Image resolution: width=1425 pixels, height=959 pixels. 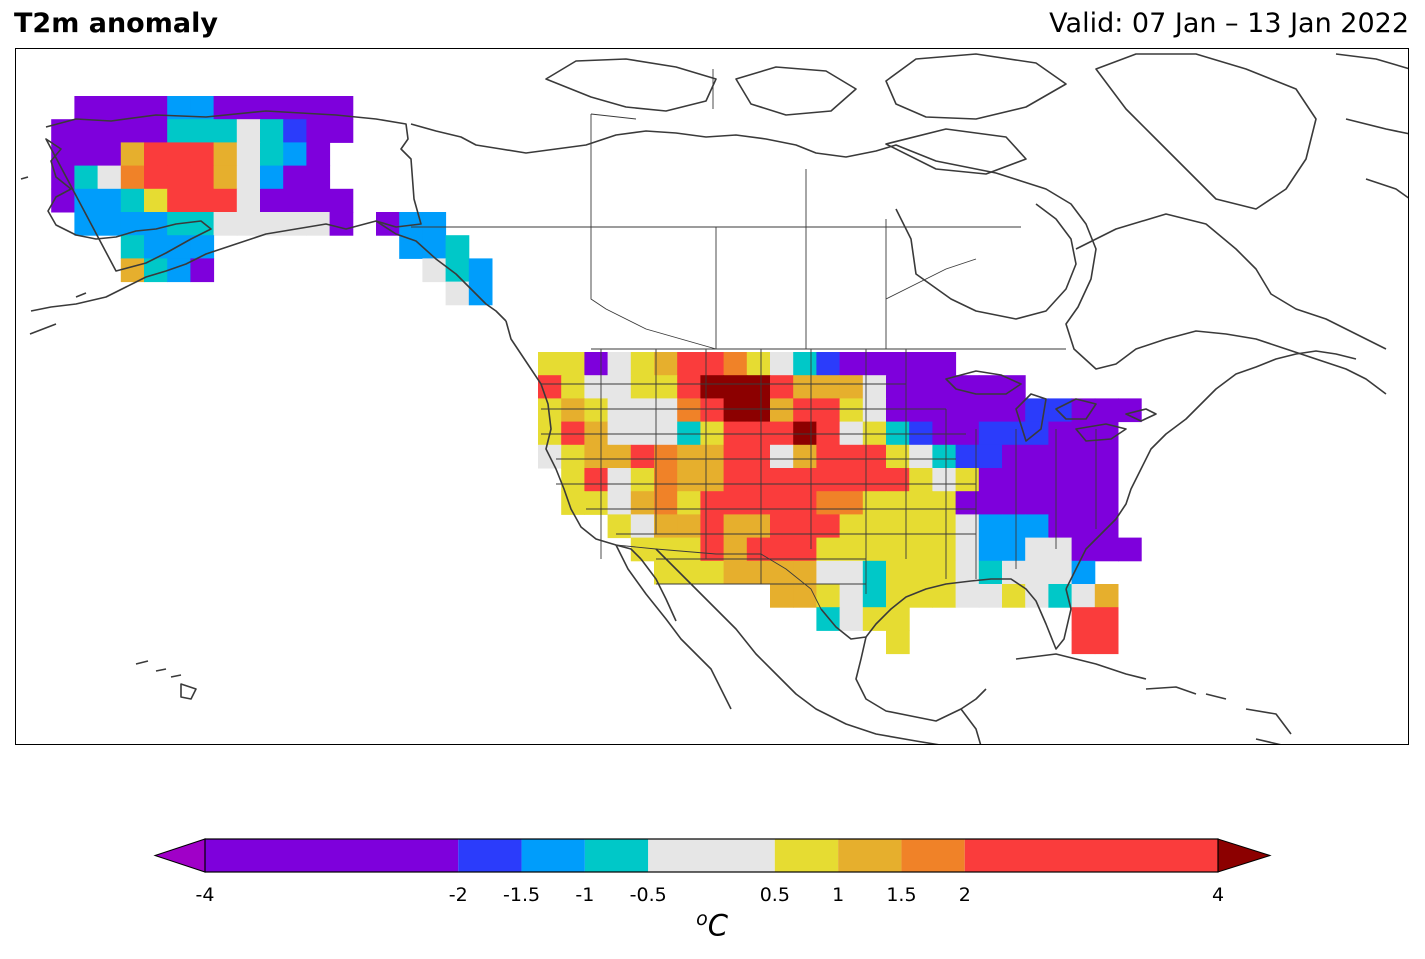 I want to click on unit-superscript: o, so click(x=702, y=919).